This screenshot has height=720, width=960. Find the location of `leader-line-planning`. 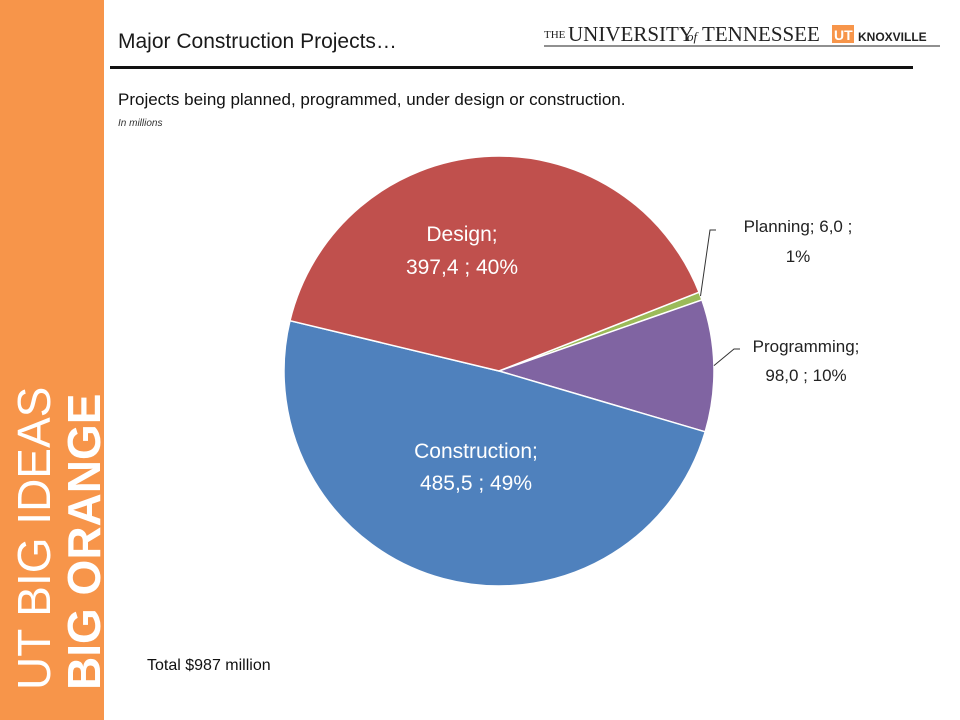

leader-line-planning is located at coordinates (708, 263).